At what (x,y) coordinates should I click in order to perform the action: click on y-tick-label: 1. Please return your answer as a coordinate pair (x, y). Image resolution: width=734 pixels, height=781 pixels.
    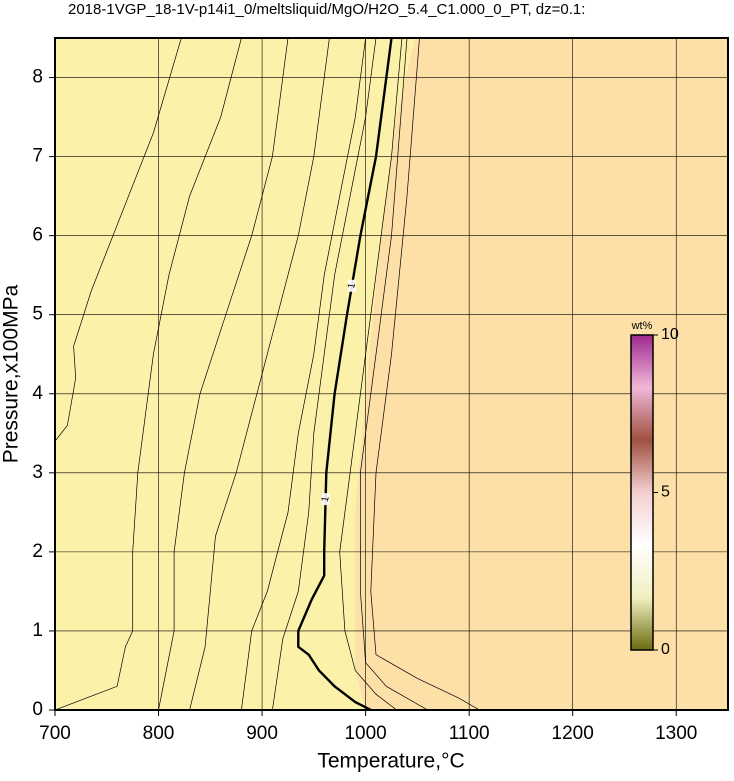
    Looking at the image, I should click on (37, 630).